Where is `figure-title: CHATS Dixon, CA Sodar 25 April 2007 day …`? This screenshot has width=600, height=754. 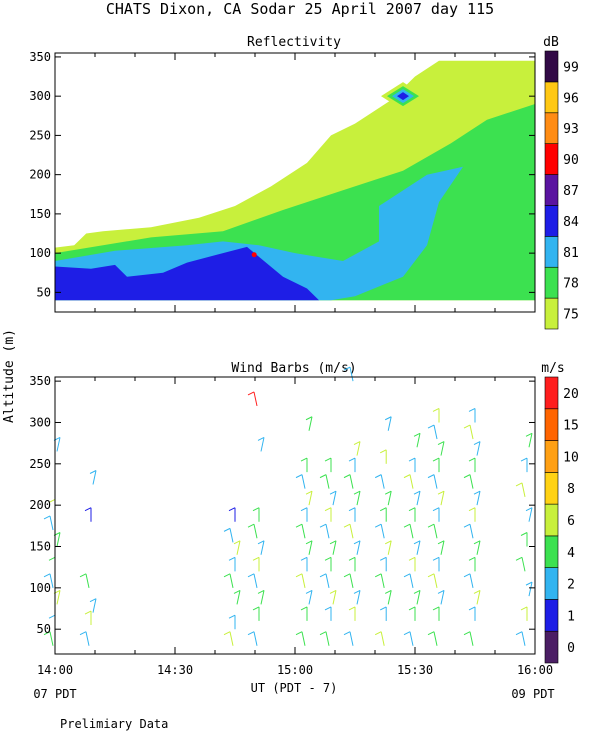
figure-title: CHATS Dixon, CA Sodar 25 April 2007 day … is located at coordinates (300, 9).